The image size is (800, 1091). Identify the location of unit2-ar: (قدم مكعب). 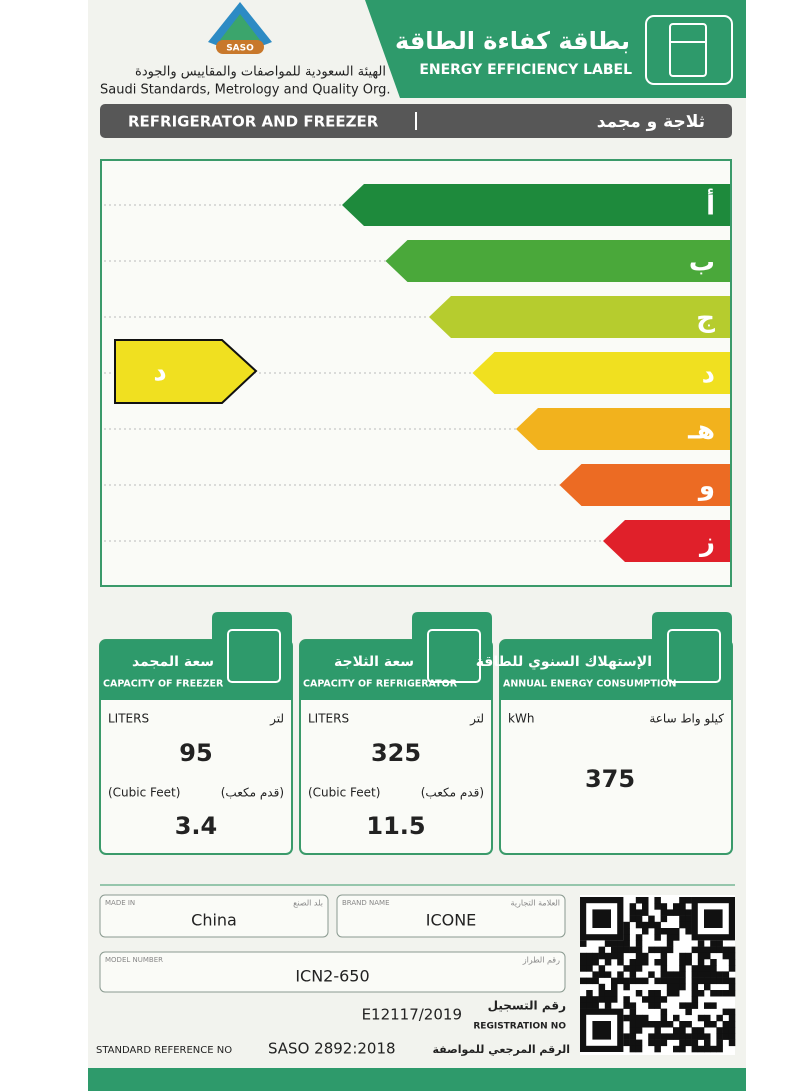
(452, 793).